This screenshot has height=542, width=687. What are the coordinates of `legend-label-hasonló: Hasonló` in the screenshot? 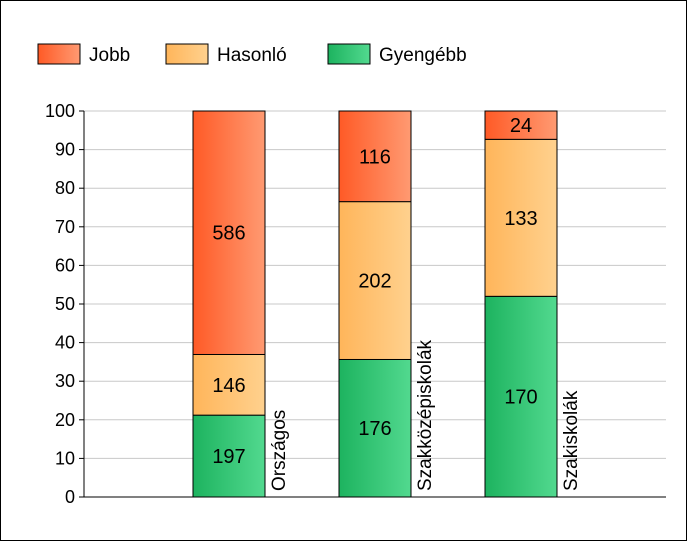 It's located at (252, 55).